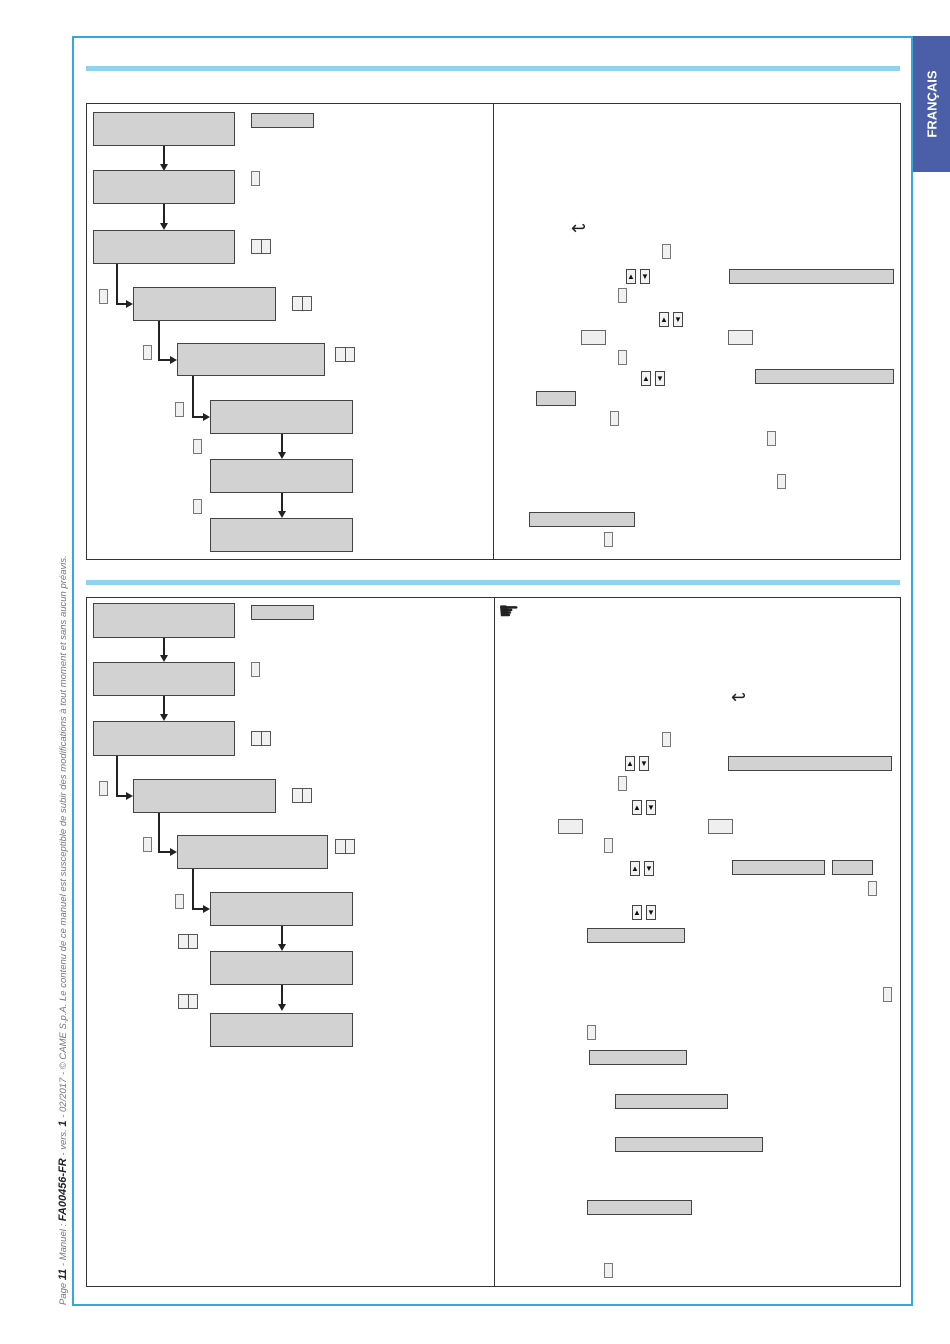  I want to click on language-tab-label: FRANÇAIS, so click(931, 104).